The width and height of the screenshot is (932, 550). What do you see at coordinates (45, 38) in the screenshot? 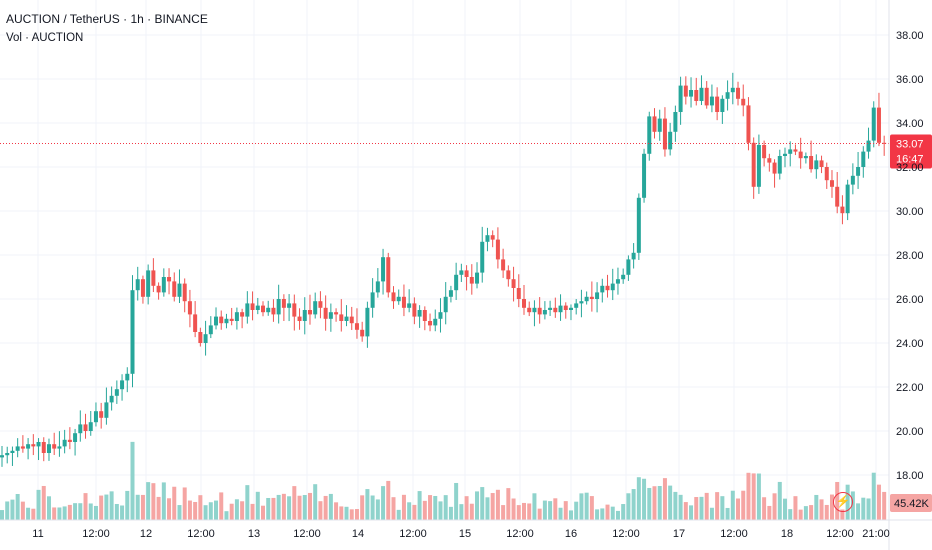
I see `volume-legend: Vol · AUCTION` at bounding box center [45, 38].